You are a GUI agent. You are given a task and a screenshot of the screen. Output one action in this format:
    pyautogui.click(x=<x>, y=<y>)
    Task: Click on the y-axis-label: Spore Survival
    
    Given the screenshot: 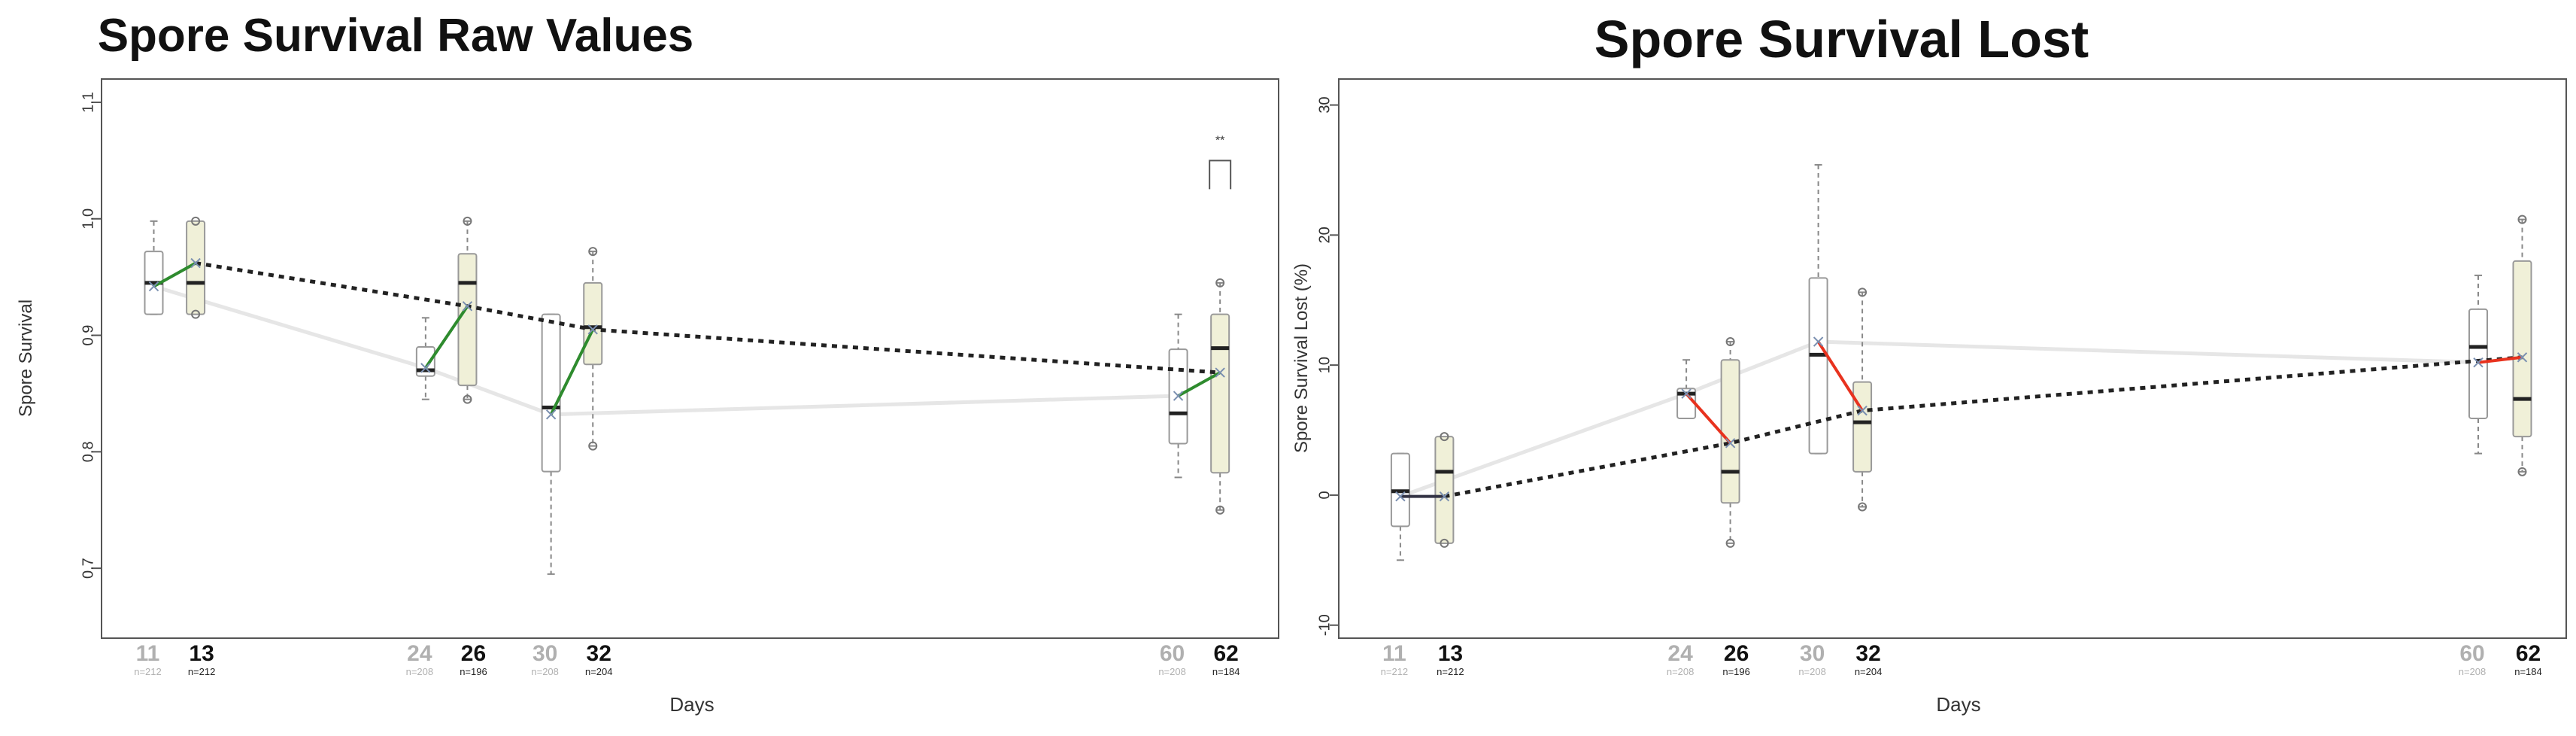 What is the action you would take?
    pyautogui.click(x=26, y=358)
    